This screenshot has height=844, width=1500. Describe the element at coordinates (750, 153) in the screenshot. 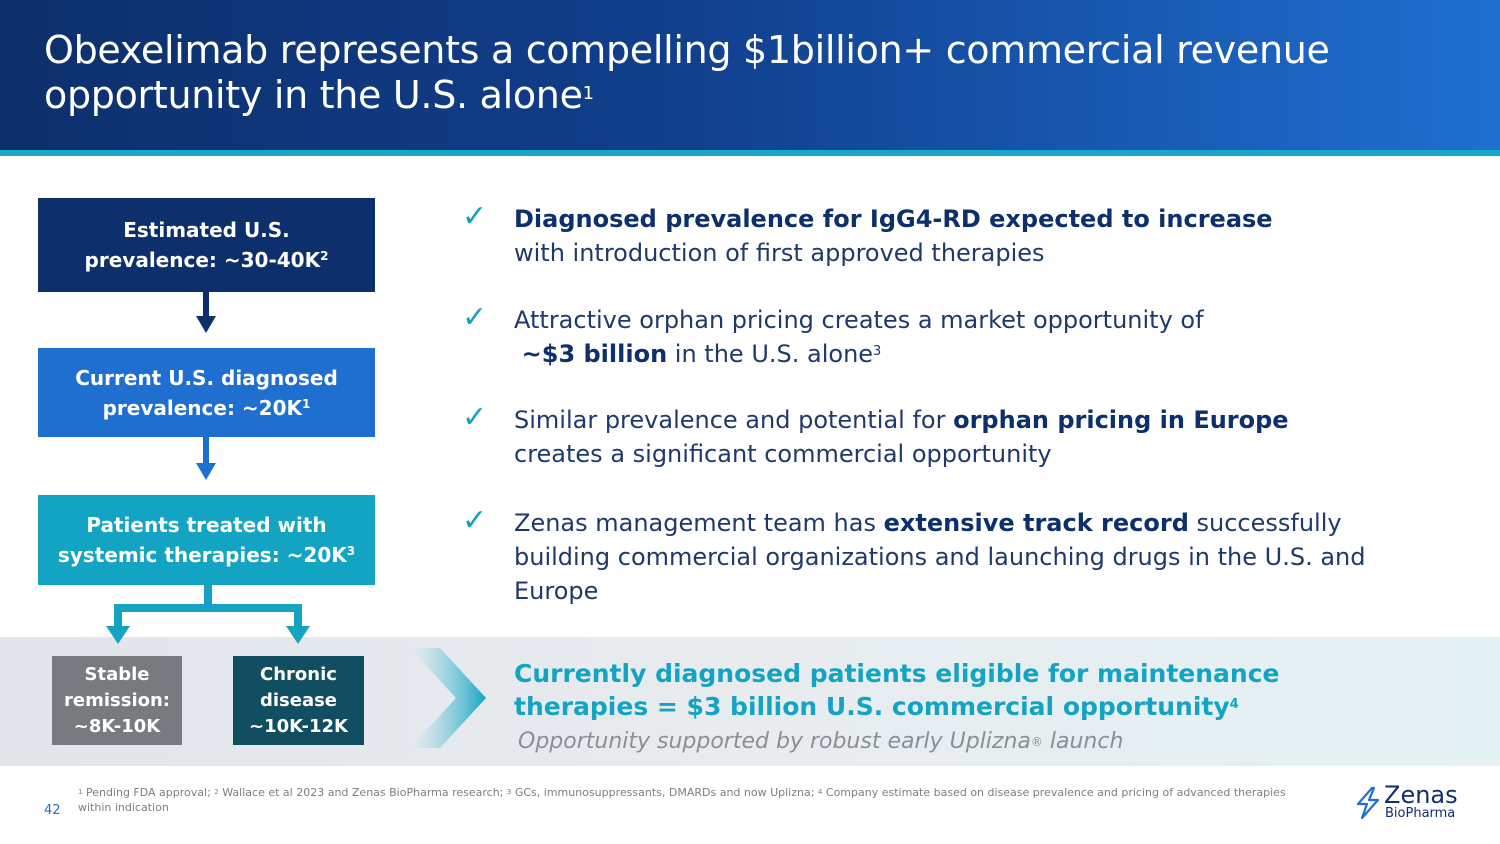

I see `header-rule` at that location.